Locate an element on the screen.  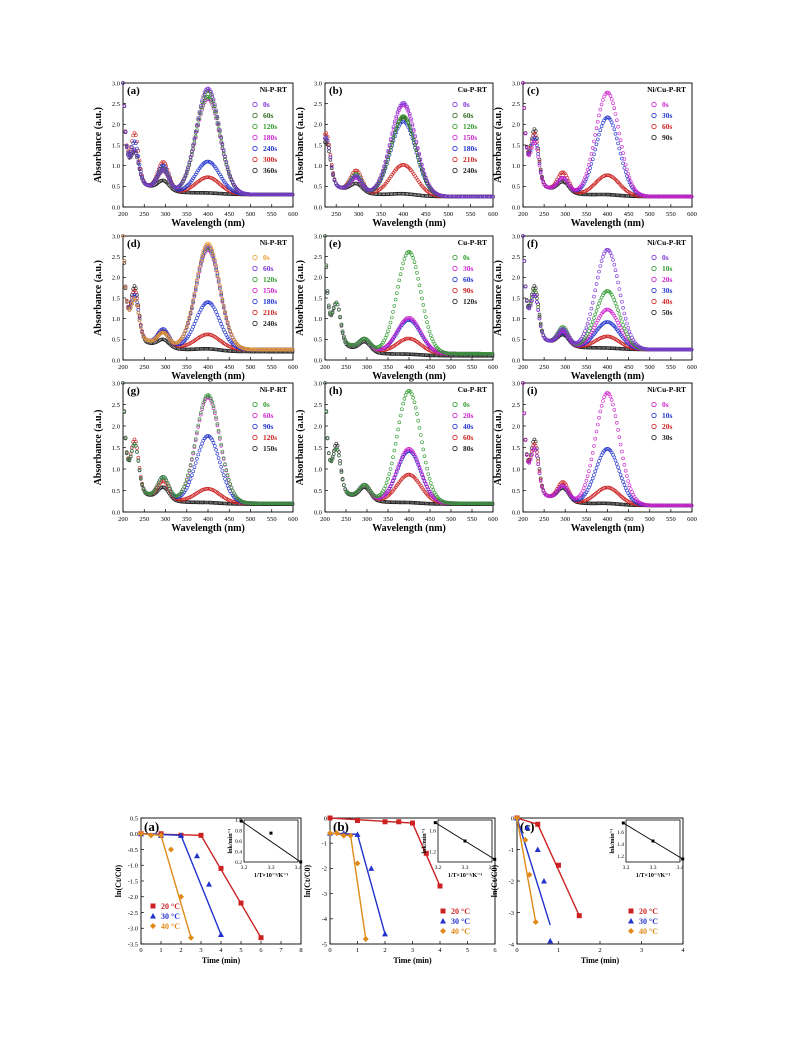
legend-label: 30s is located at coordinates (667, 115).